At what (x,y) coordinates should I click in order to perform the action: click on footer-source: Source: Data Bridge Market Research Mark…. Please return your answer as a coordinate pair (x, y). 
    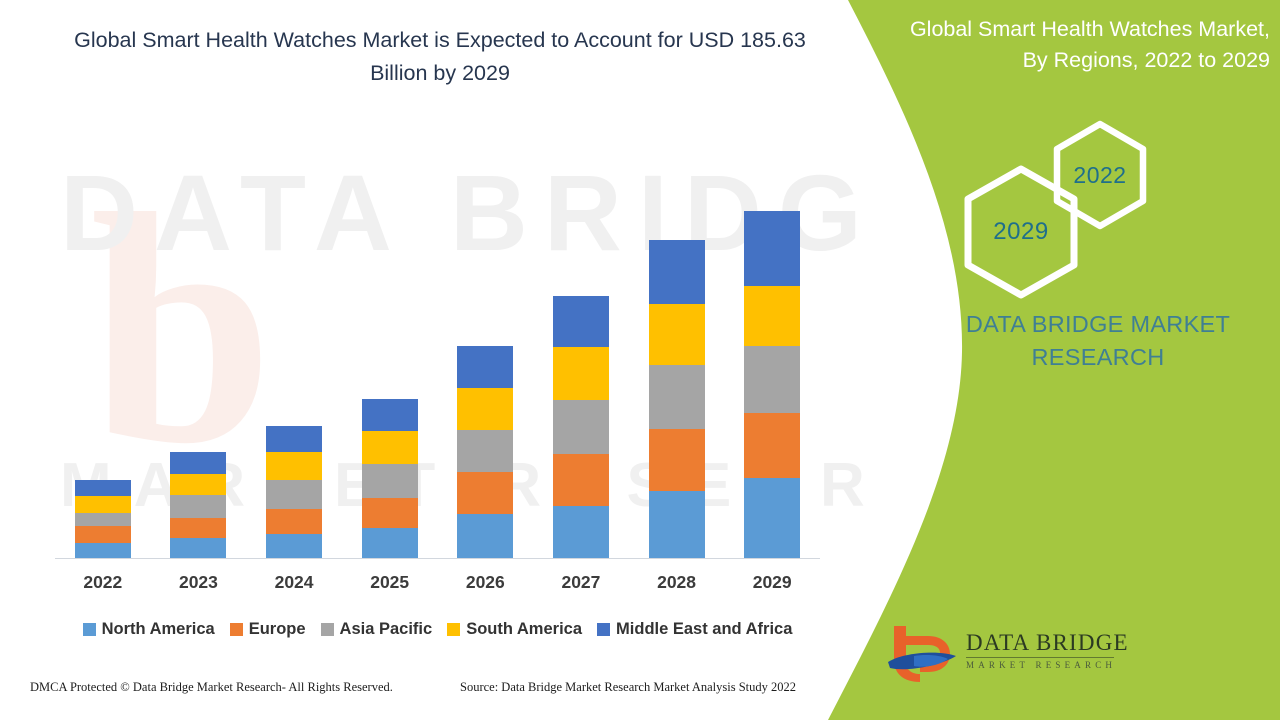
    Looking at the image, I should click on (628, 687).